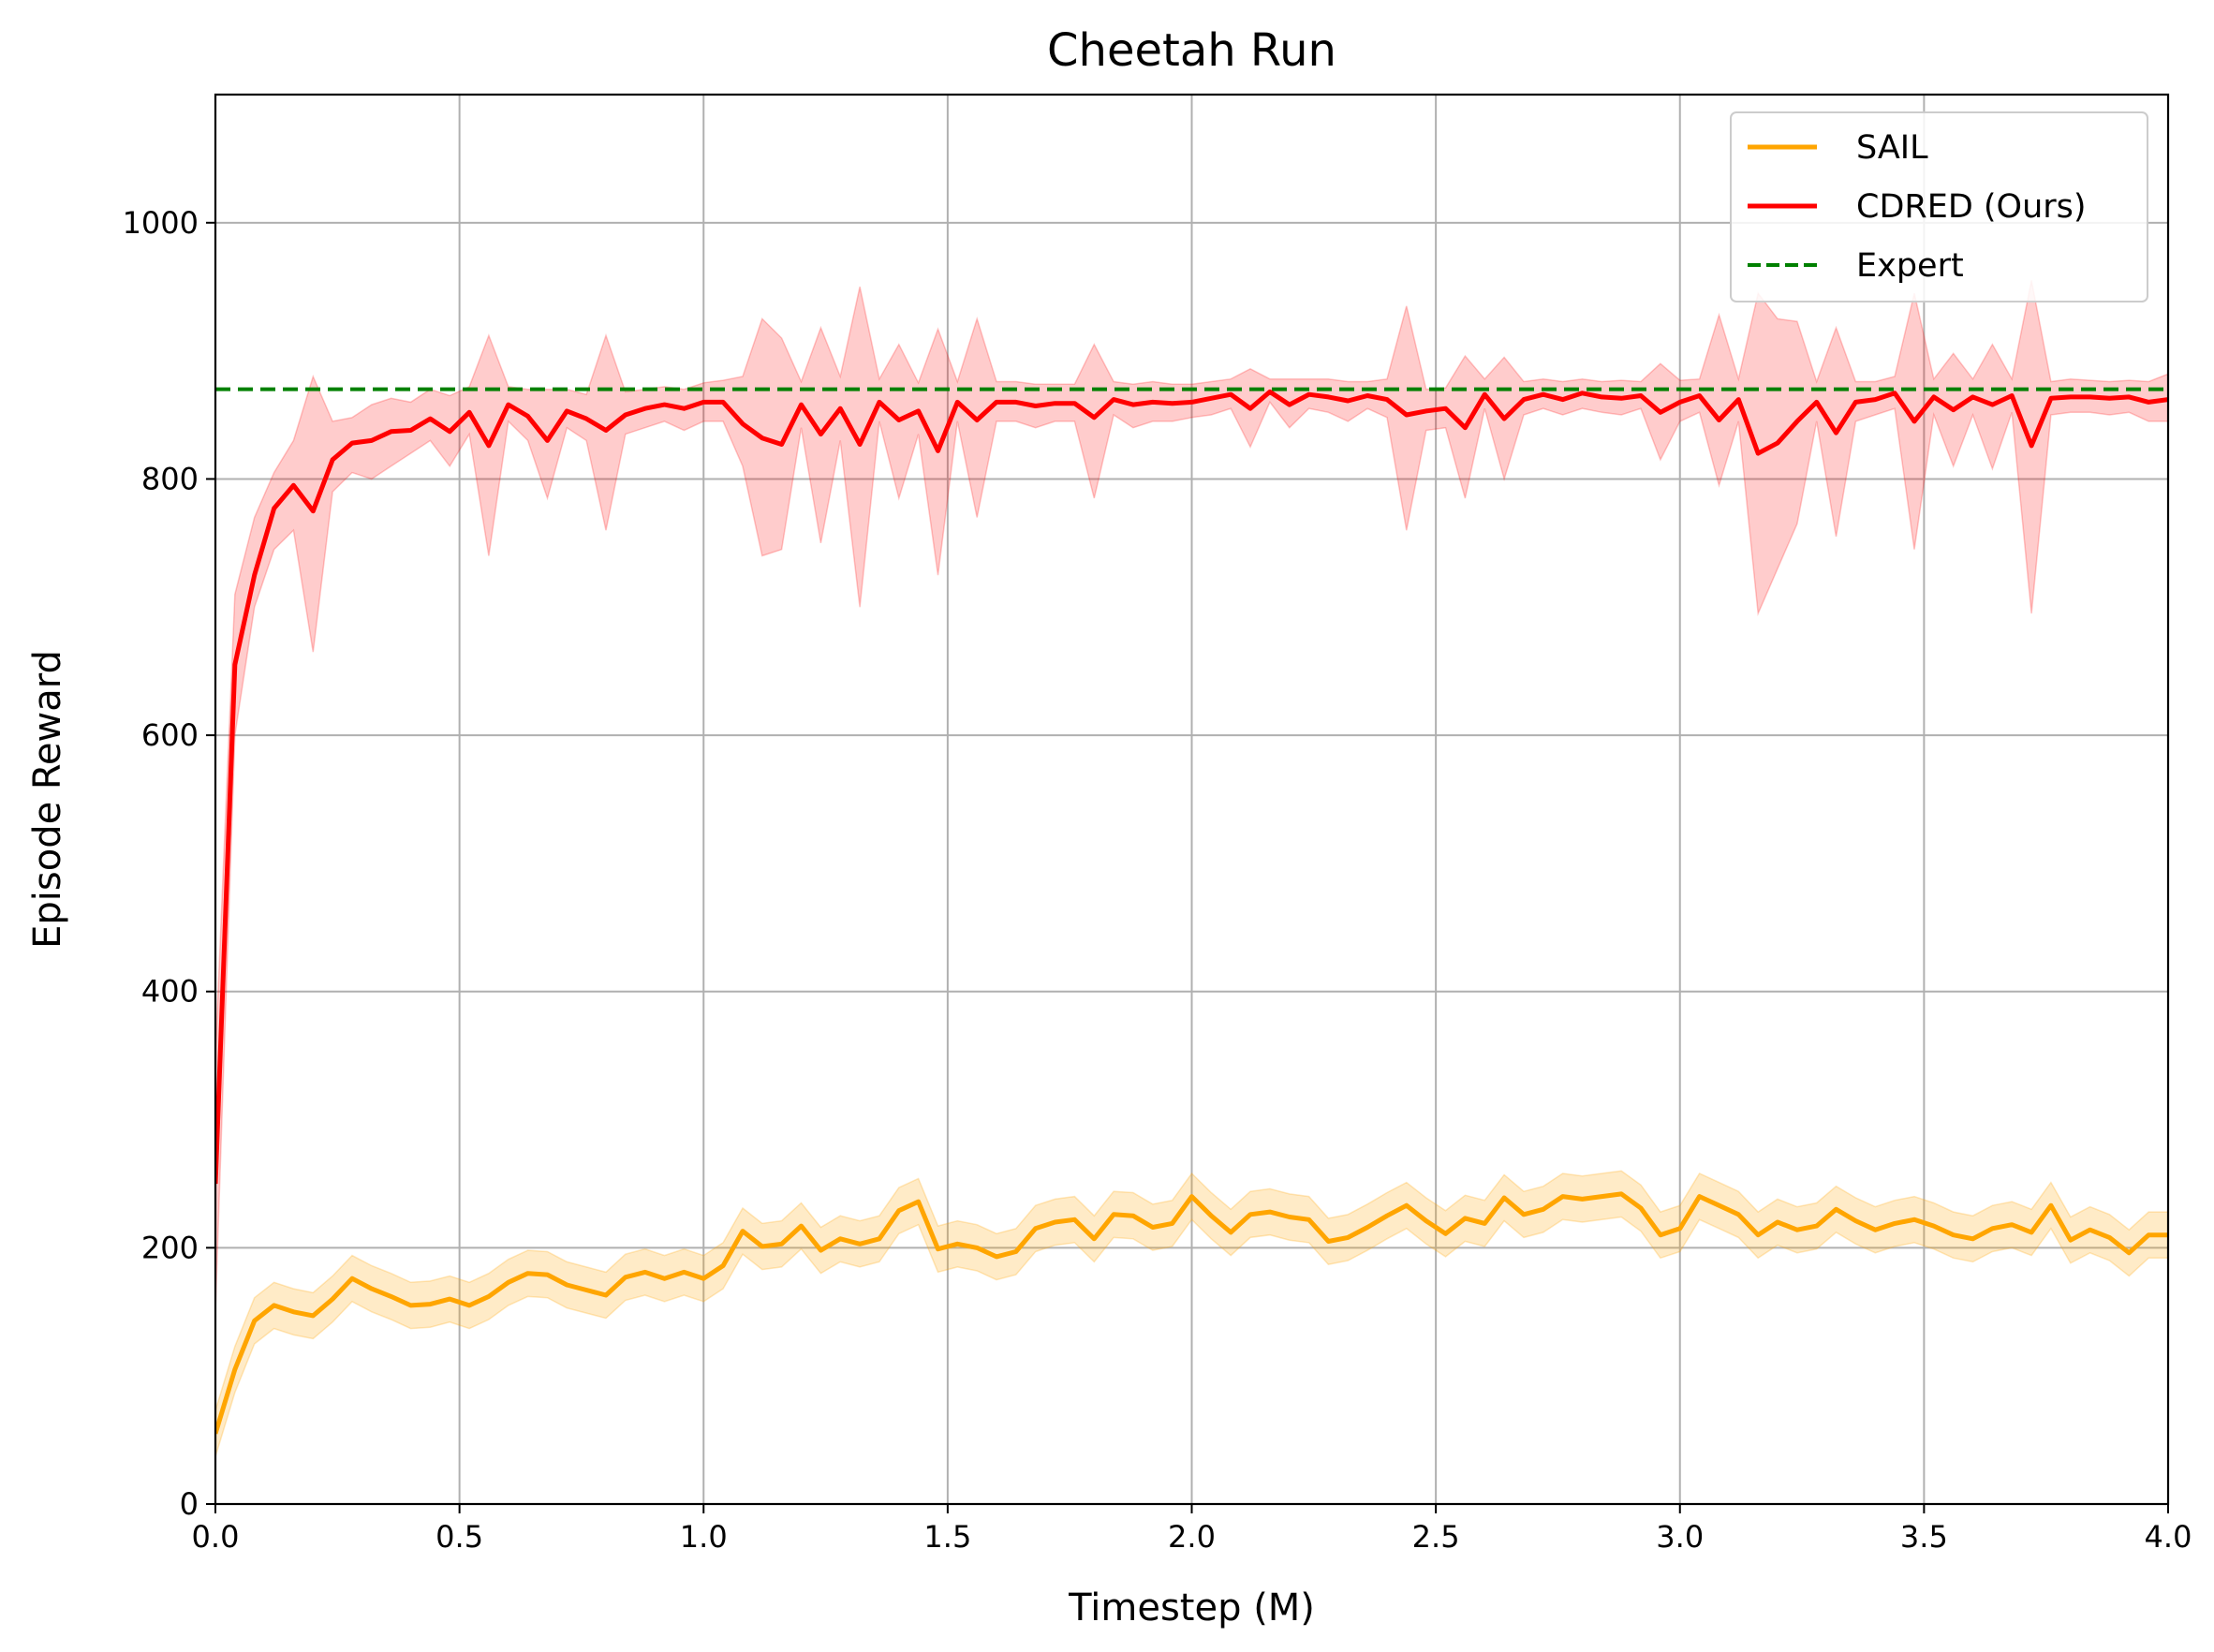  I want to click on y-tick-label: 400, so click(170, 992).